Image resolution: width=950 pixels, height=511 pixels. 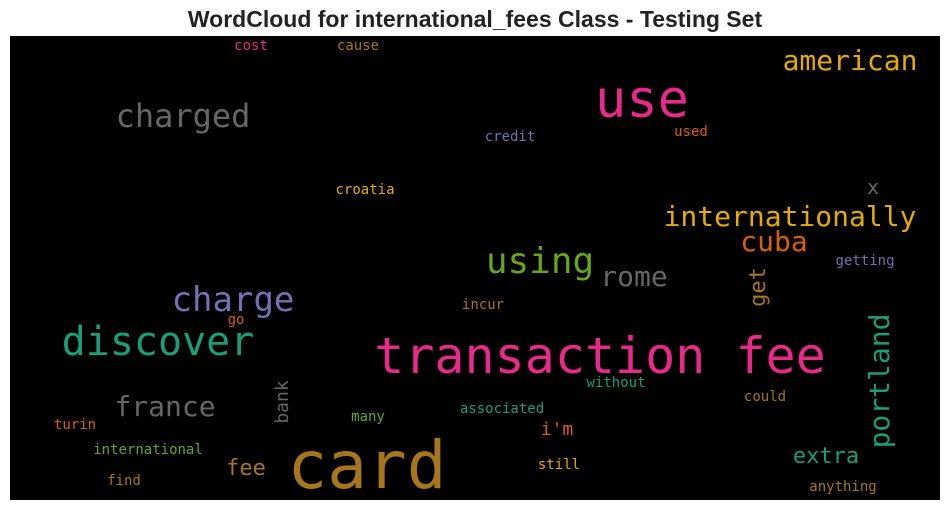 I want to click on cloud-word: turin, so click(x=75, y=425).